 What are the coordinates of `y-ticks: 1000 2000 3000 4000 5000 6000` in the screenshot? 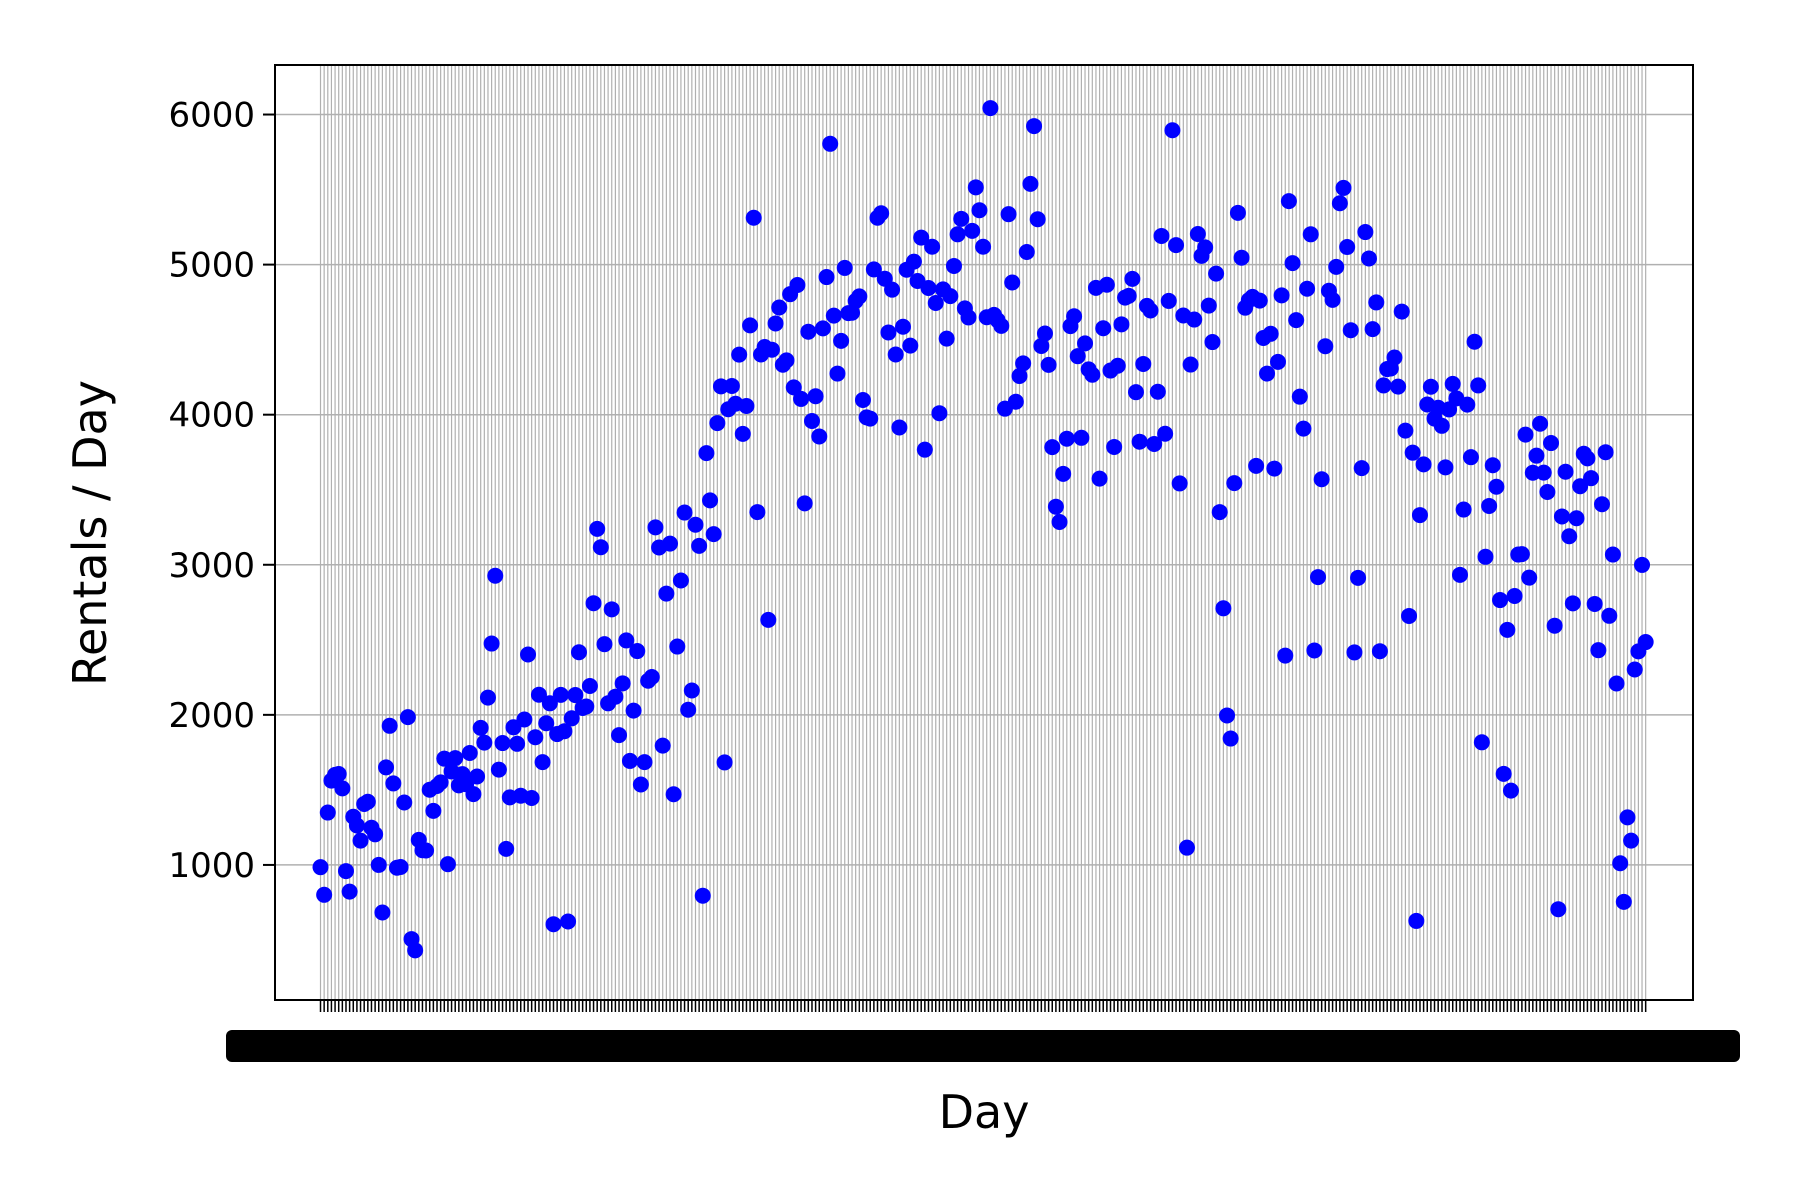 It's located at (221, 491).